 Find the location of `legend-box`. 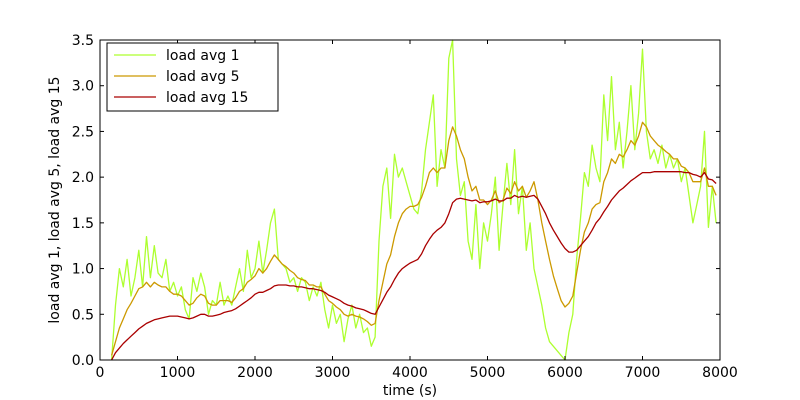

legend-box is located at coordinates (192, 77).